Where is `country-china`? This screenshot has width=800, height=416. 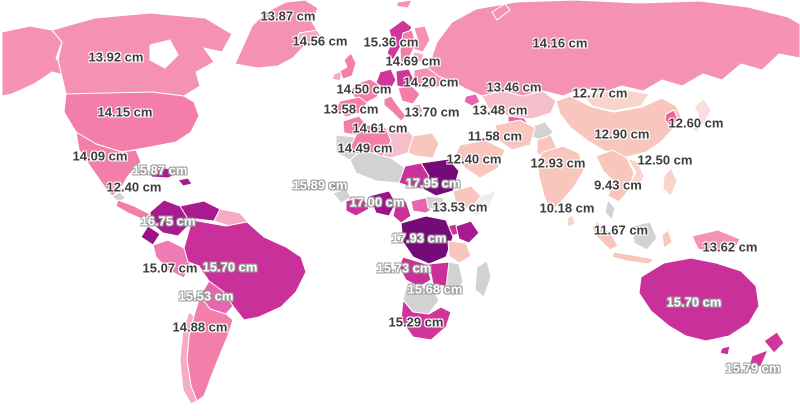 country-china is located at coordinates (618, 126).